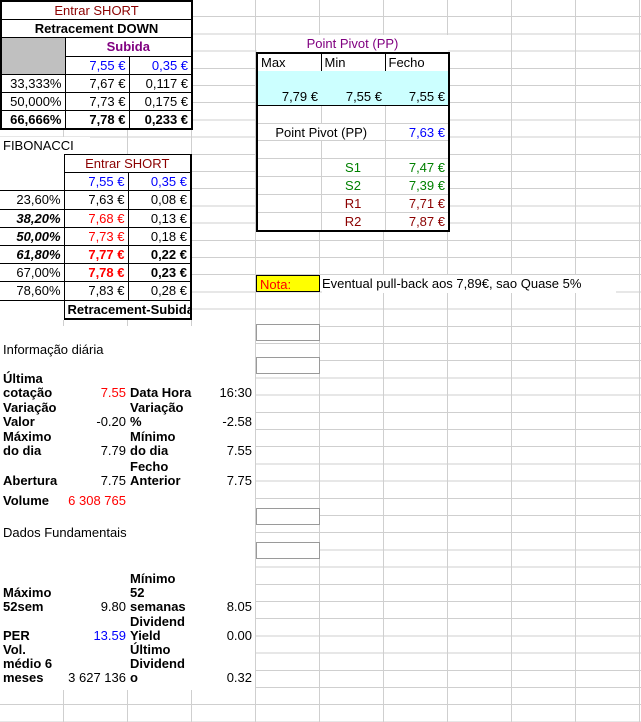 This screenshot has width=641, height=722. What do you see at coordinates (161, 83) in the screenshot?
I see `diff-cell: 0,117 €` at bounding box center [161, 83].